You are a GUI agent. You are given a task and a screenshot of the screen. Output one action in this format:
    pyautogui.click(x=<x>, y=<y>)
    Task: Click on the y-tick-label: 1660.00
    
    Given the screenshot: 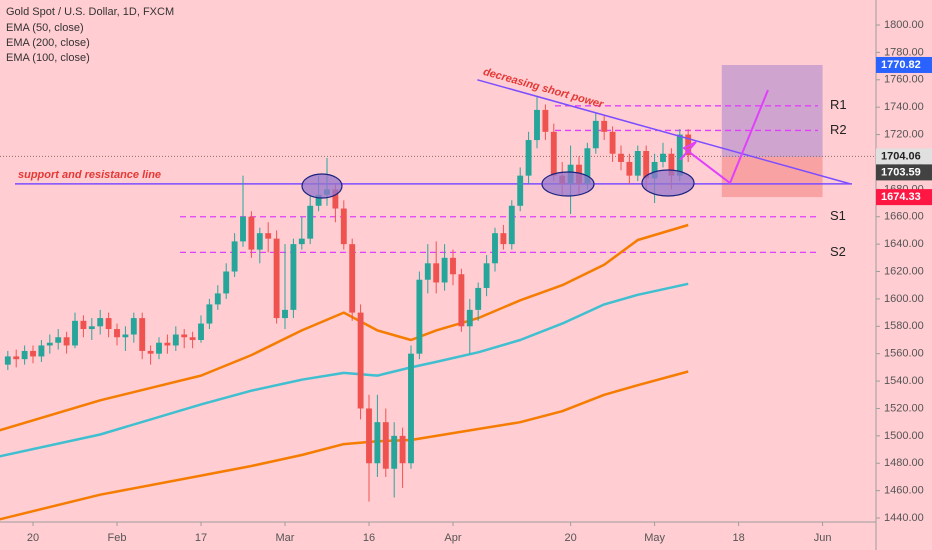 What is the action you would take?
    pyautogui.click(x=904, y=217)
    